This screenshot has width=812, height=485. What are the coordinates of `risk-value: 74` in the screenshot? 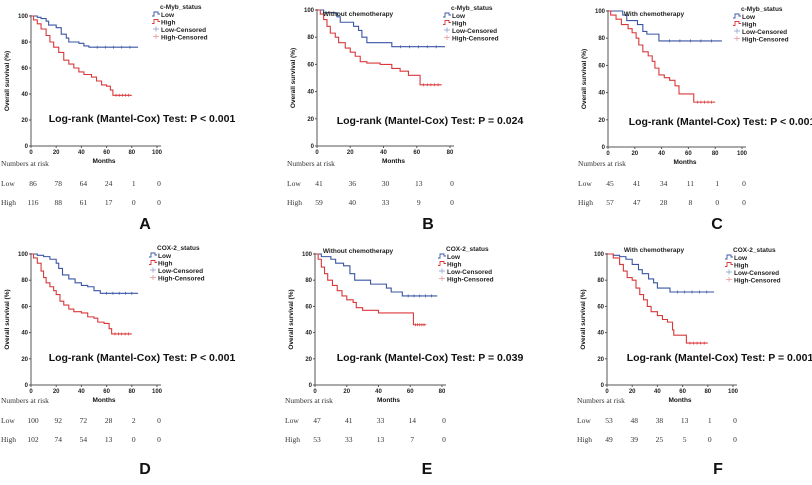 It's located at (58, 439).